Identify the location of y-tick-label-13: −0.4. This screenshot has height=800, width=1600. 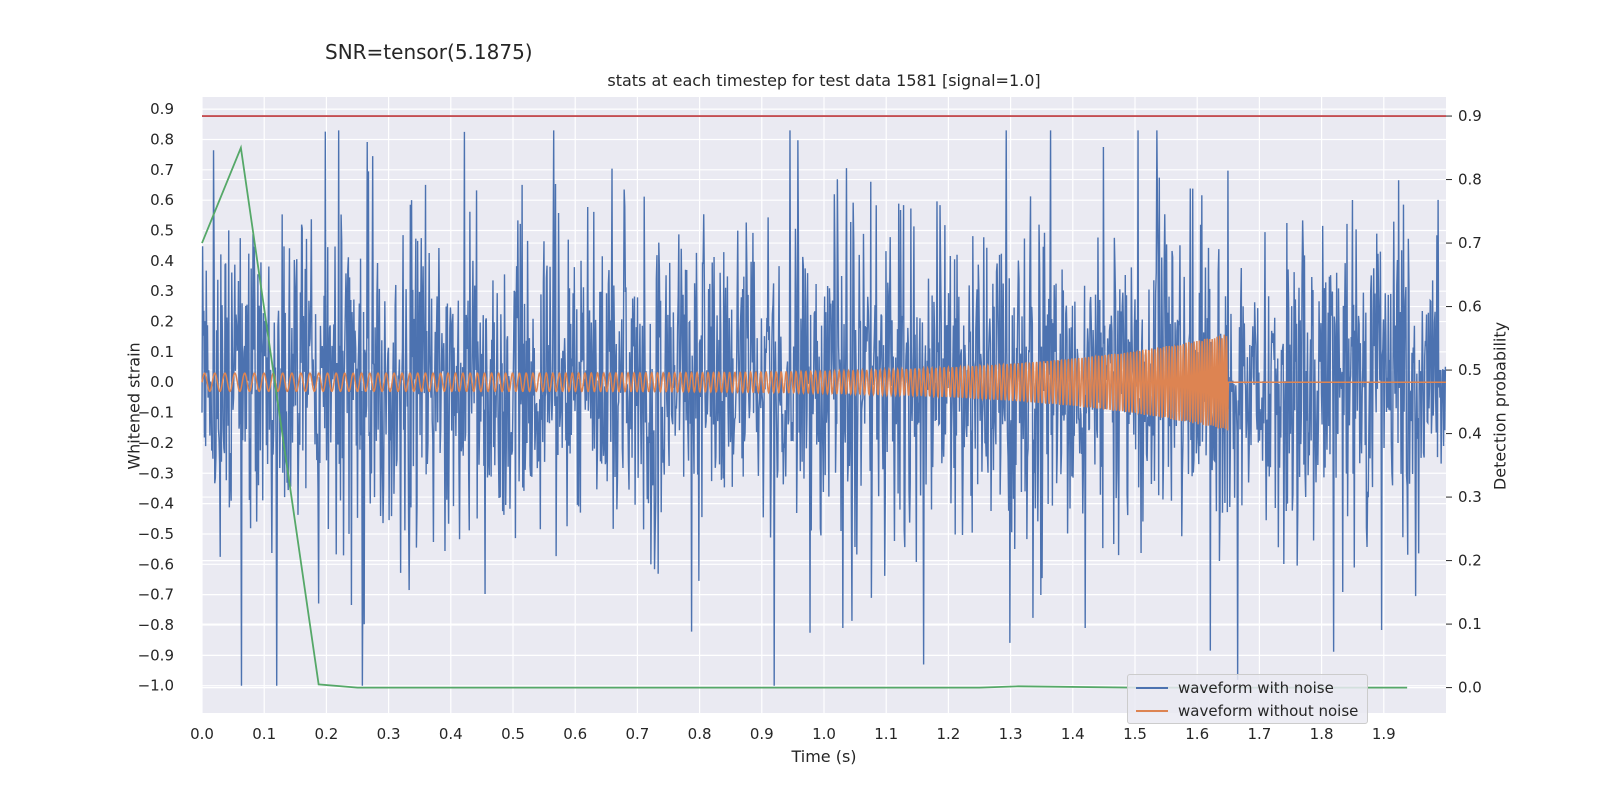
(156, 504).